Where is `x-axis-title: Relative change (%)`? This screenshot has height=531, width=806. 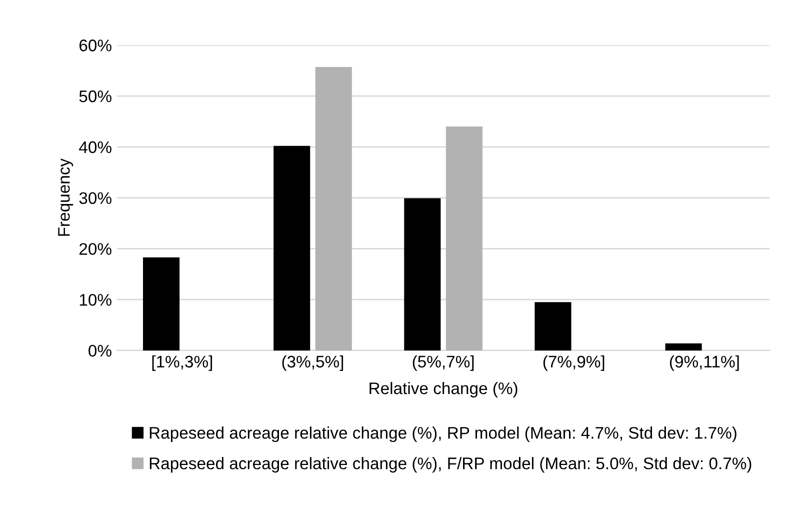 x-axis-title: Relative change (%) is located at coordinates (444, 390).